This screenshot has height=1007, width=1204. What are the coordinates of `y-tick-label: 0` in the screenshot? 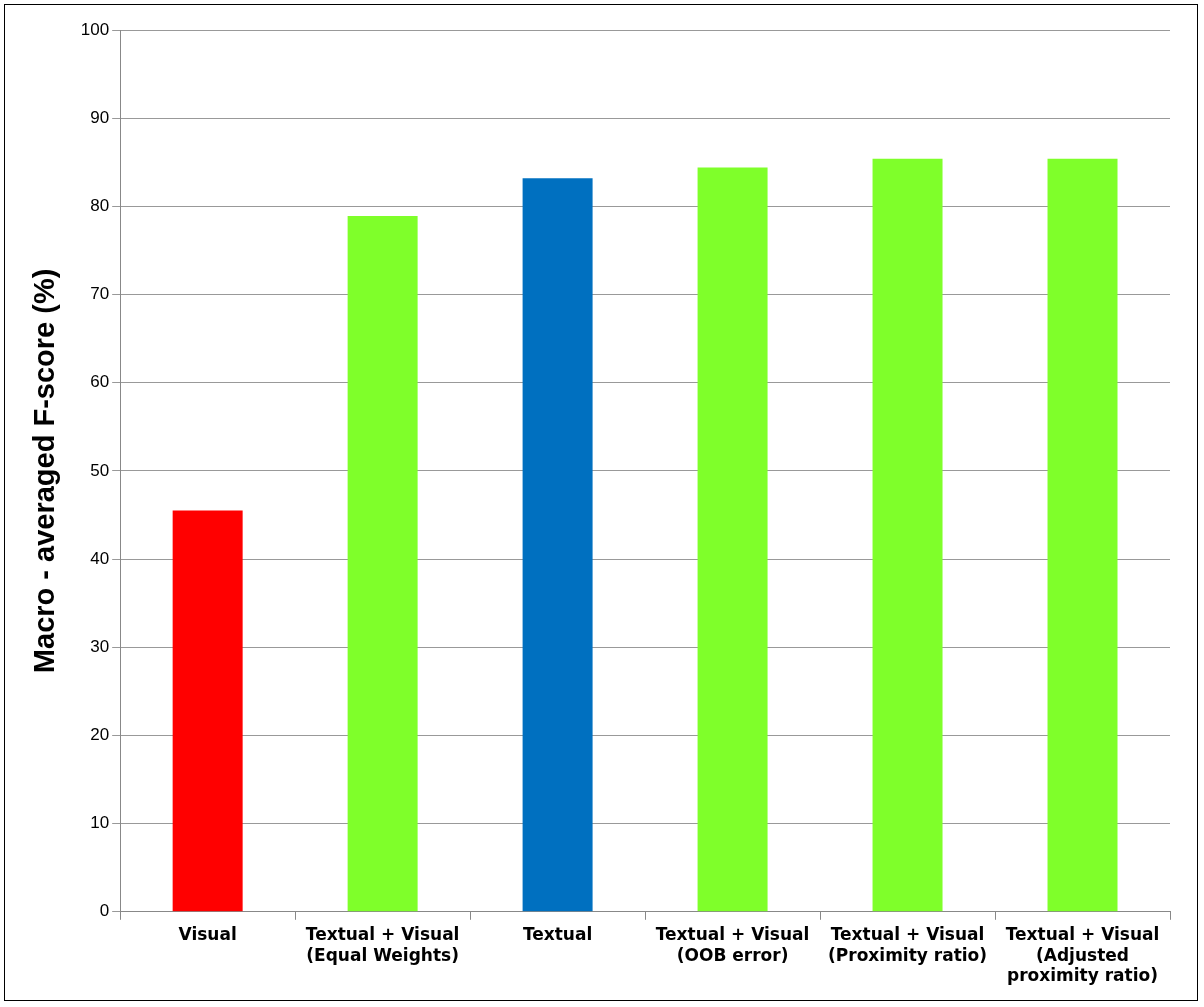 It's located at (104, 911).